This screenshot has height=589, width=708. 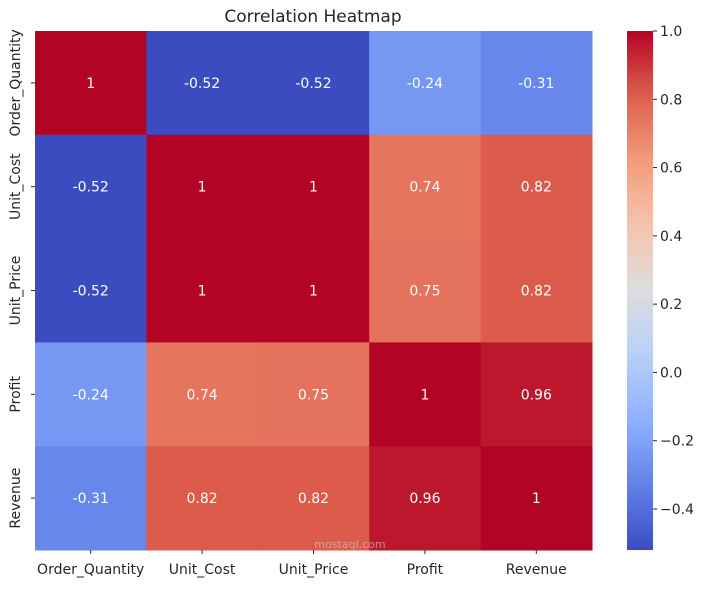 I want to click on x-tick-label: Unit_Price, so click(x=314, y=570).